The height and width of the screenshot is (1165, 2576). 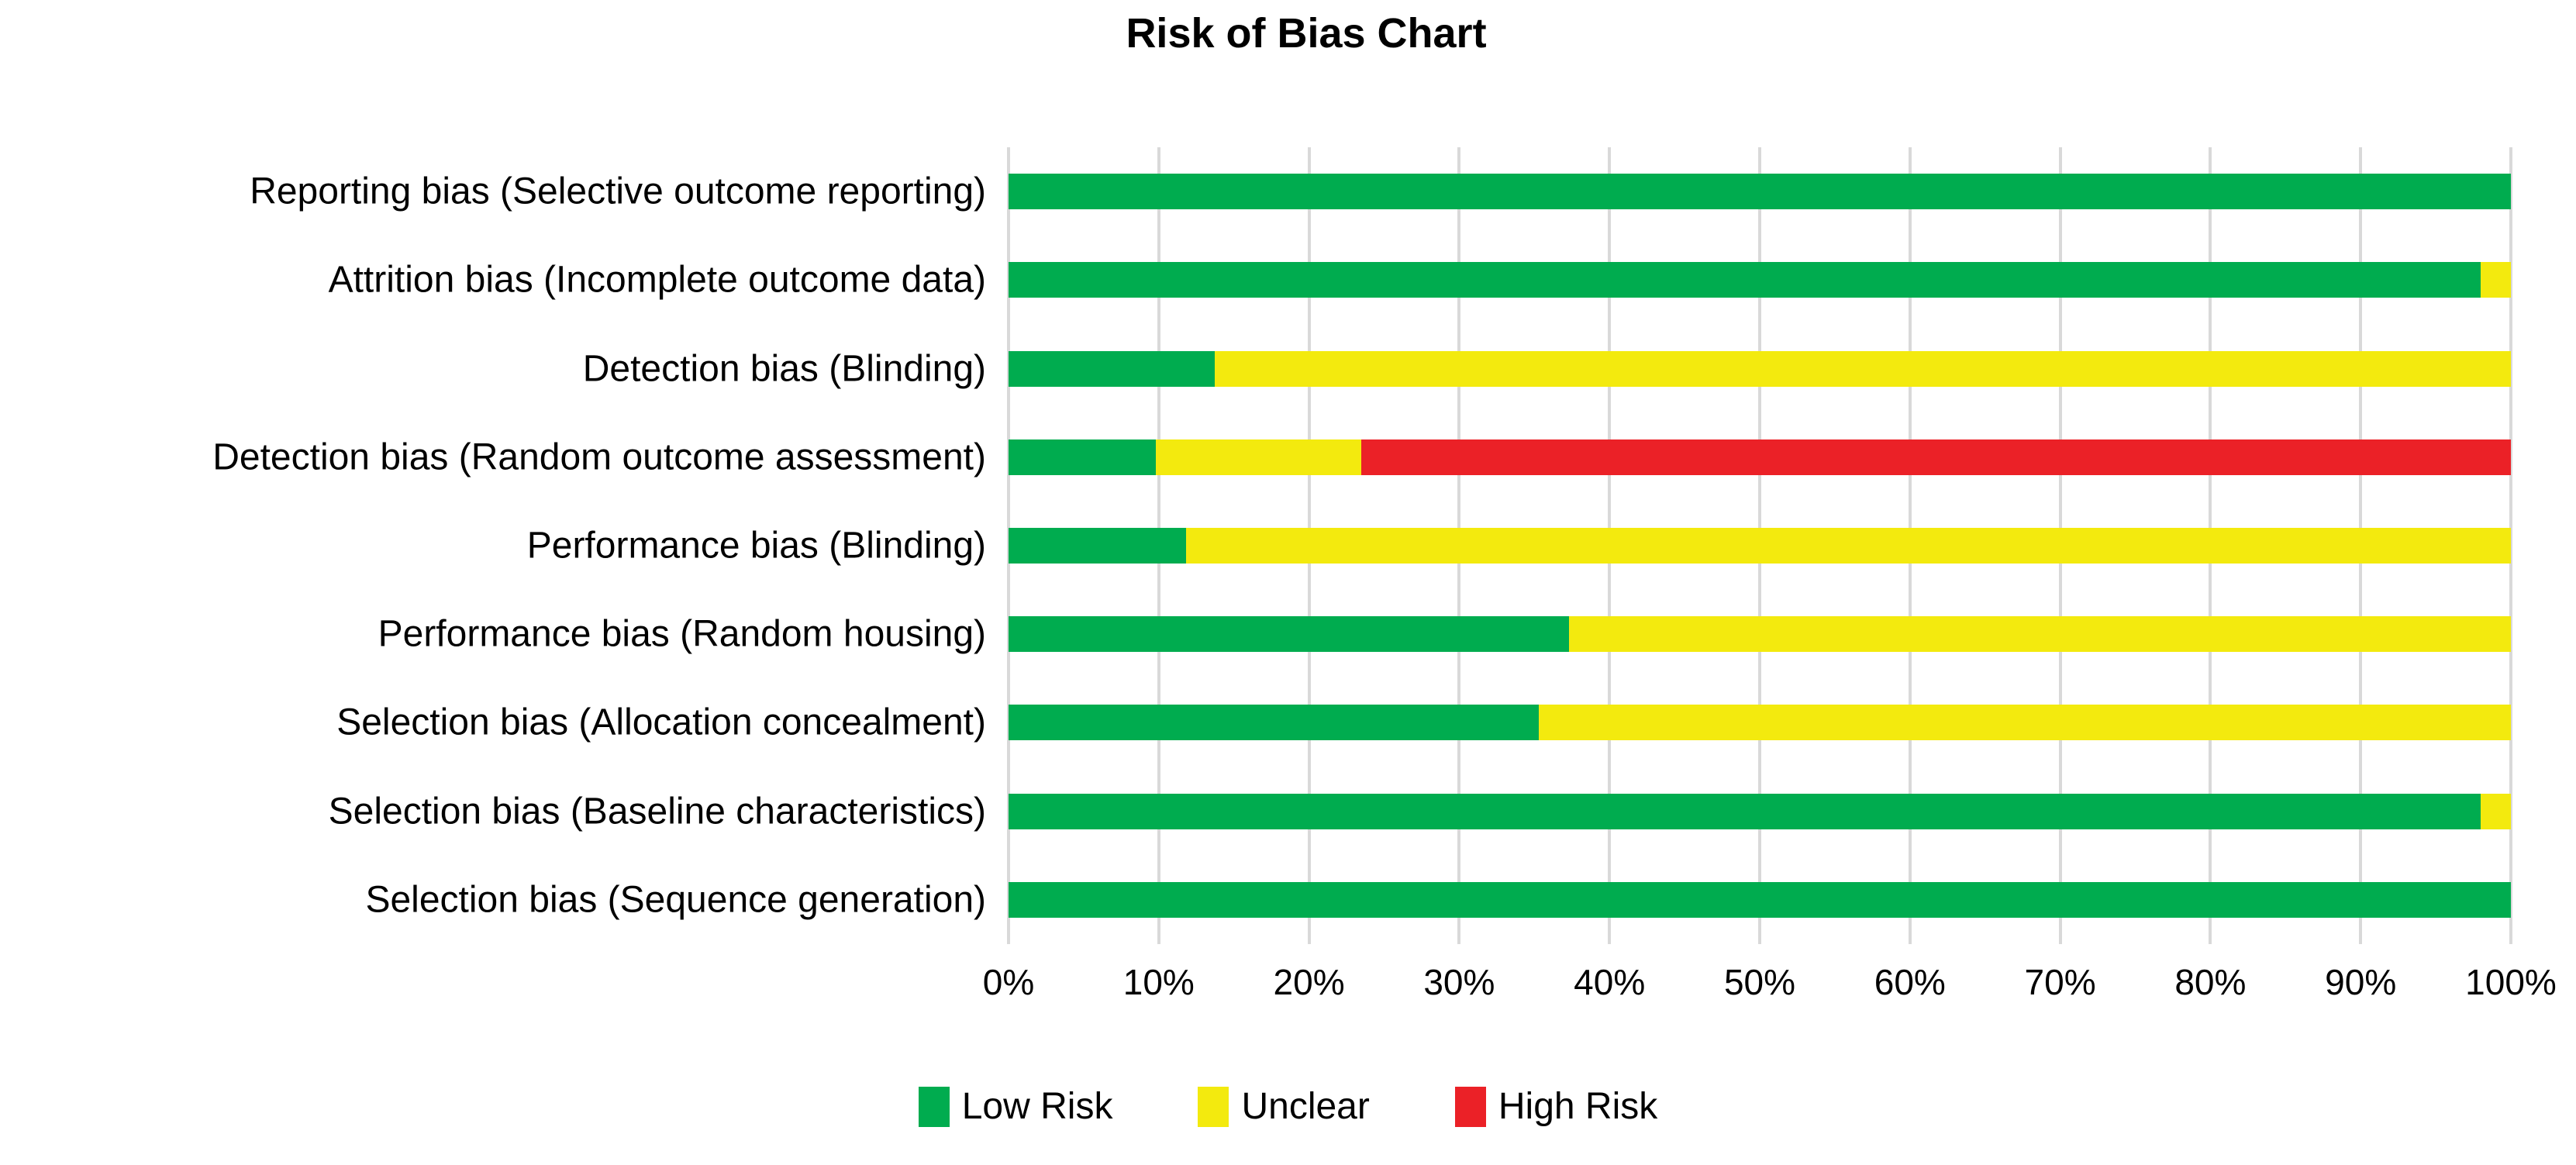 What do you see at coordinates (784, 369) in the screenshot?
I see `category-label: Detection bias (Blinding)` at bounding box center [784, 369].